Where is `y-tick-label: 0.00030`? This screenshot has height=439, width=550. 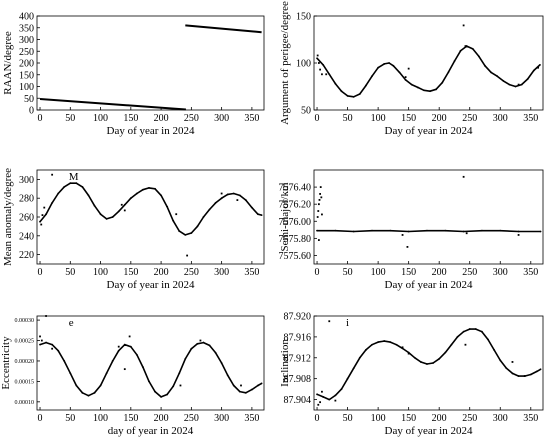
y-tick-label: 0.00030 is located at coordinates (25, 321).